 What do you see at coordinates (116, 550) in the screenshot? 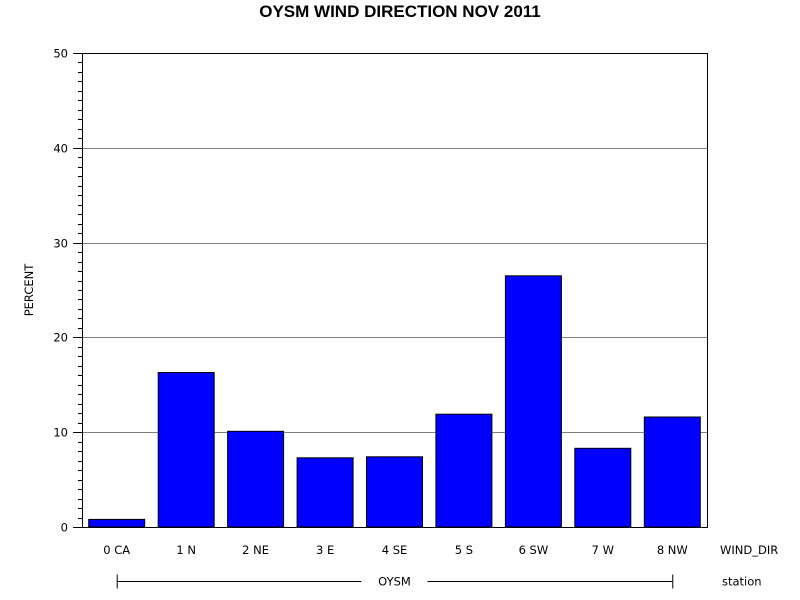
I see `x-tick-label: 0 CA` at bounding box center [116, 550].